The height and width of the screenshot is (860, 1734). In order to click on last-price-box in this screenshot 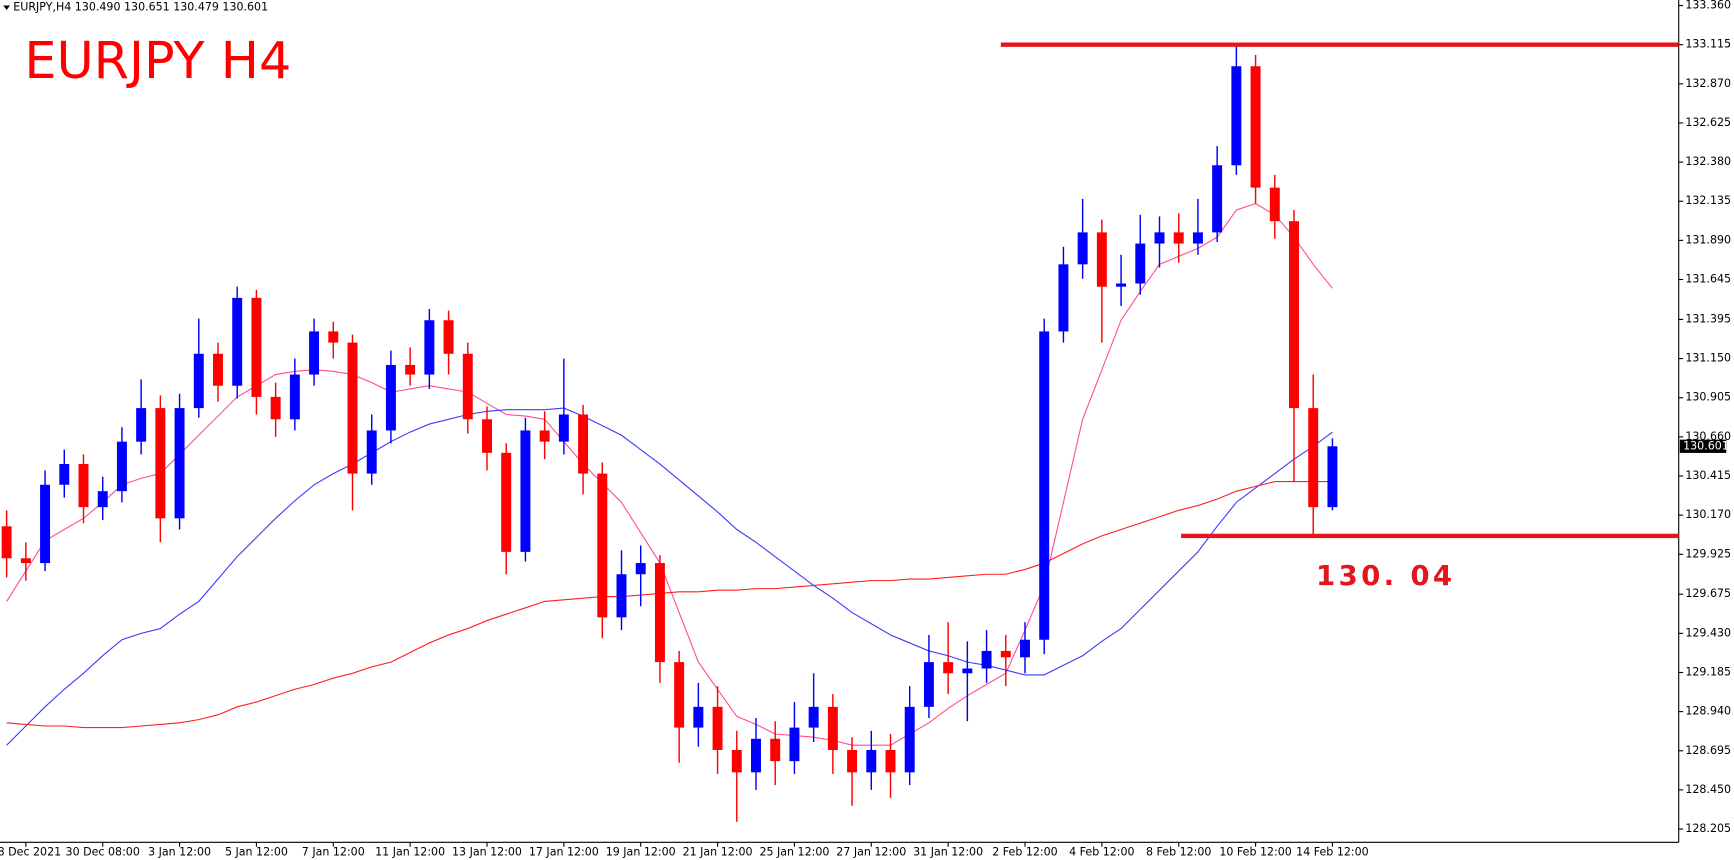, I will do `click(1703, 446)`.